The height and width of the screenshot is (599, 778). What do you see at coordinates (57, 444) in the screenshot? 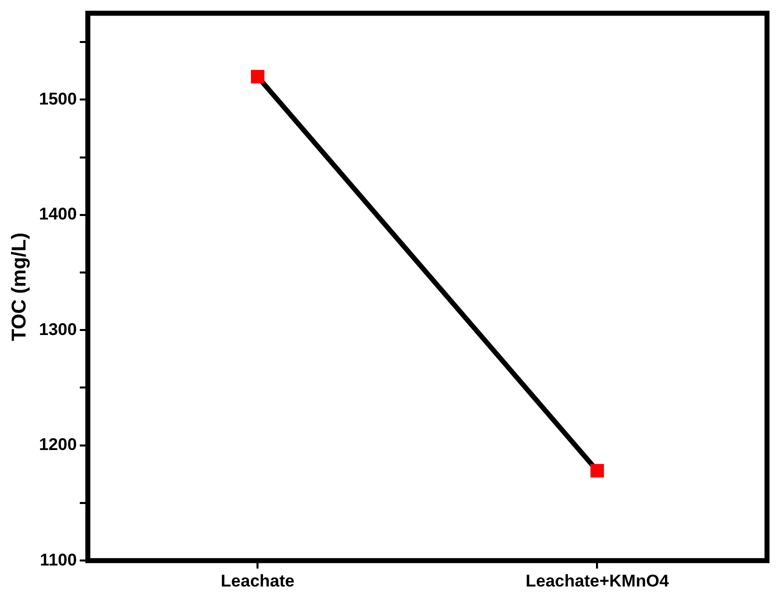
I see `y-tick-label: 1200` at bounding box center [57, 444].